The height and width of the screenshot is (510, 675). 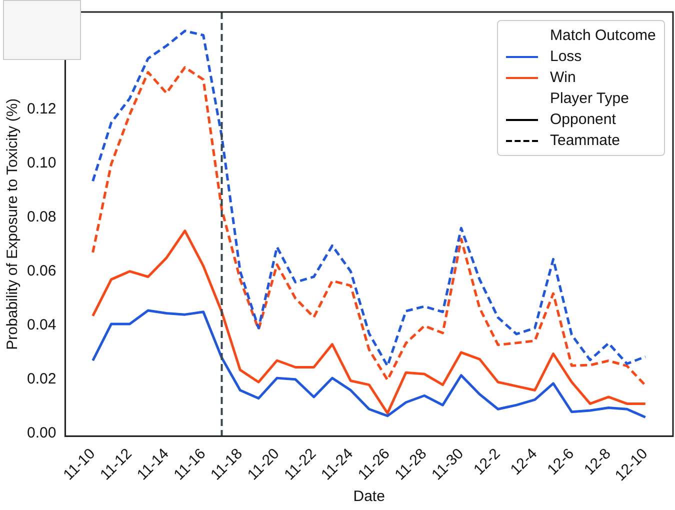 I want to click on y-tick-label: 0.04, so click(x=41, y=325).